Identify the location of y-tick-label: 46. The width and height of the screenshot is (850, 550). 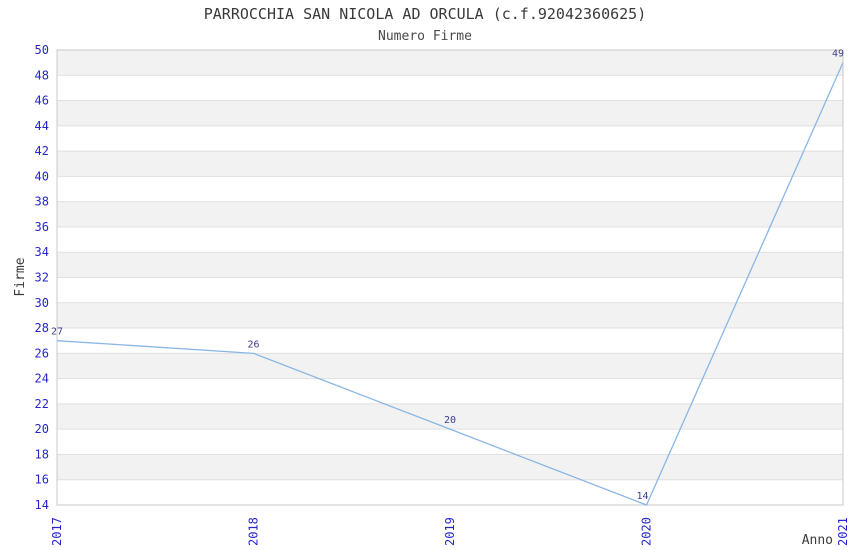
(42, 101).